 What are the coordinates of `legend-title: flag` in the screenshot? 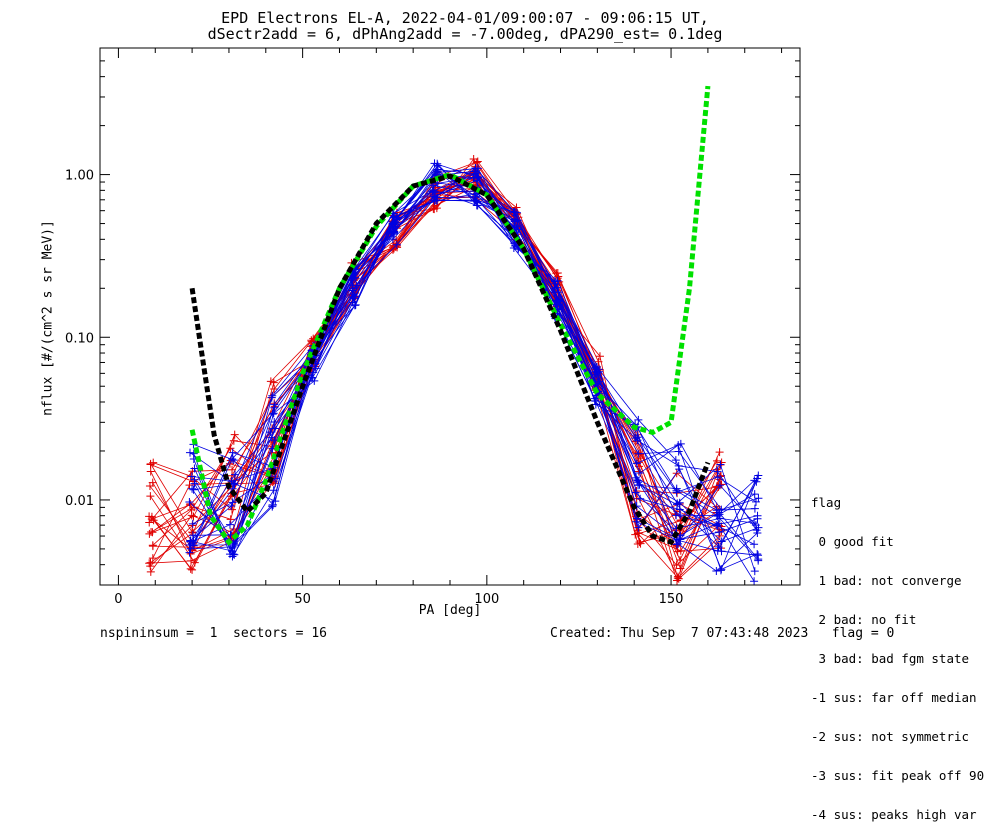 It's located at (826, 502).